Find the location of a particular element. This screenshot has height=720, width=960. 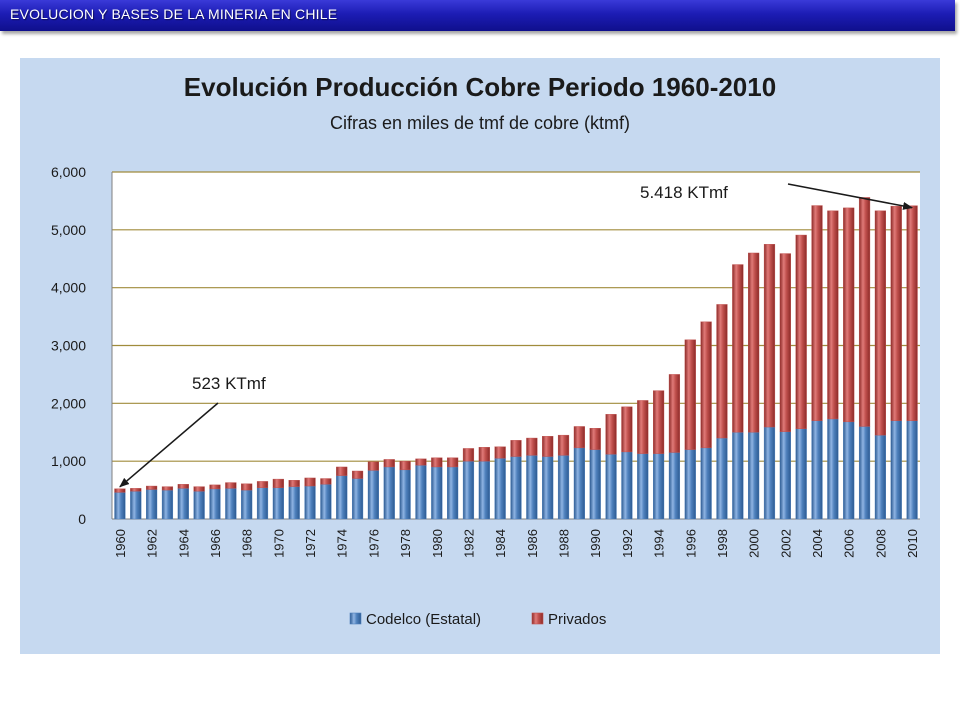

y-tick-label: 0 is located at coordinates (82, 519).